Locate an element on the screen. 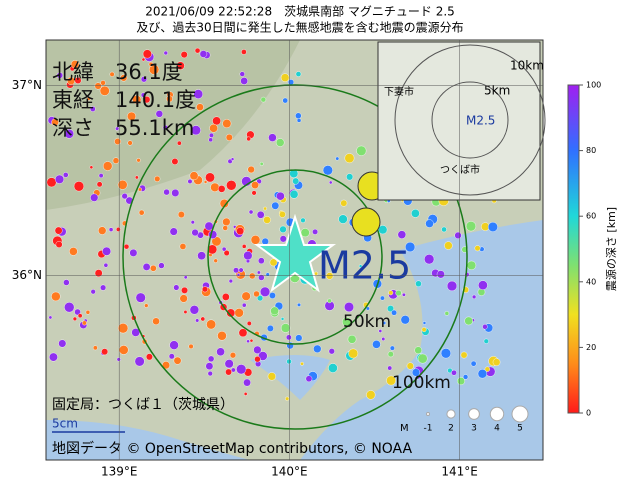 This screenshot has width=624, height=480. inset-frame is located at coordinates (459, 121).